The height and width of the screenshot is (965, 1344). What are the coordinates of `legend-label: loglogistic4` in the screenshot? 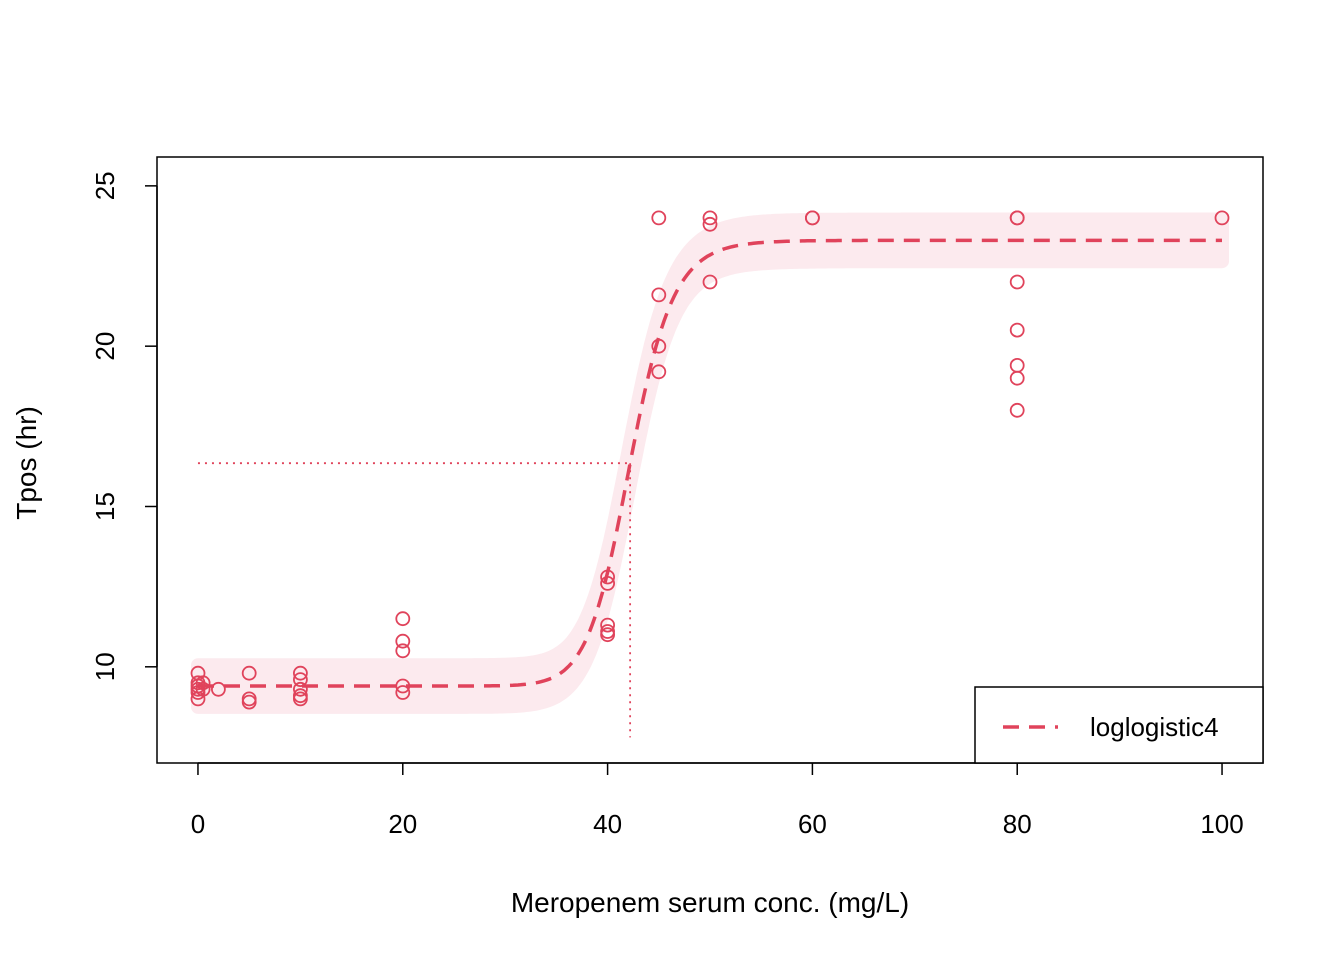 It's located at (1154, 727).